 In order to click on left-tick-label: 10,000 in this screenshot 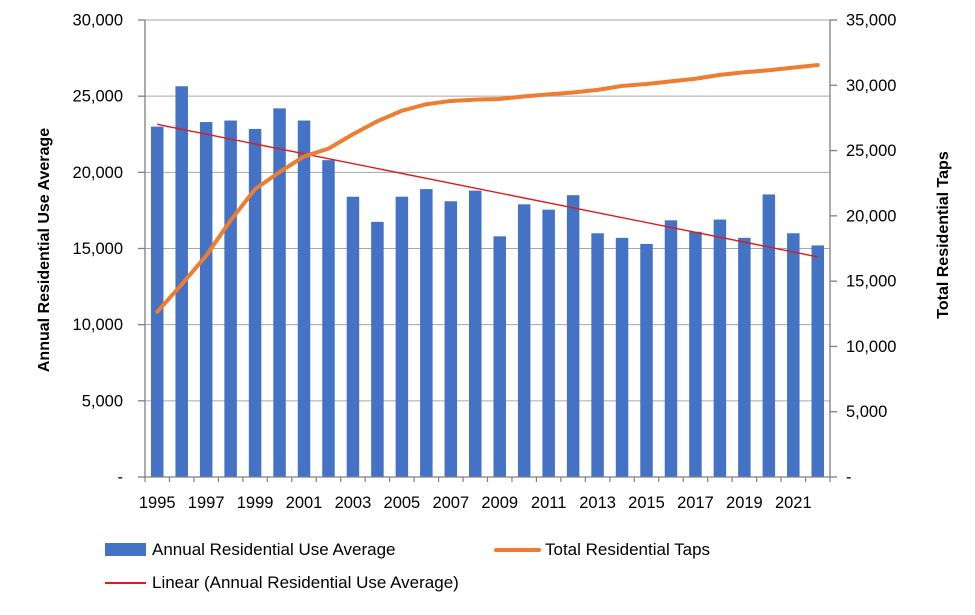, I will do `click(98, 325)`.